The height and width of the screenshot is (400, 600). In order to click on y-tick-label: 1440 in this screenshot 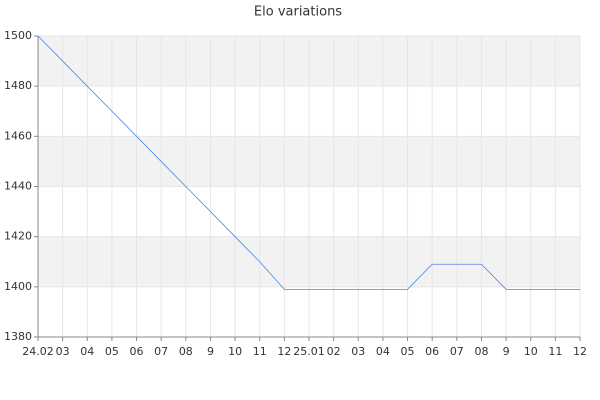, I will do `click(18, 186)`.